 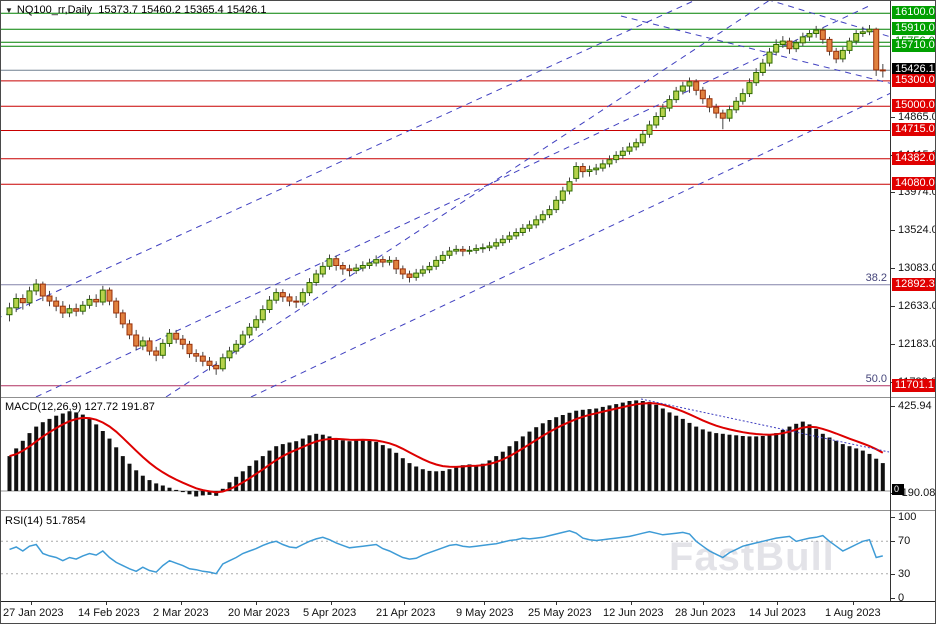 What do you see at coordinates (890, 301) in the screenshot?
I see `price-axis-separator` at bounding box center [890, 301].